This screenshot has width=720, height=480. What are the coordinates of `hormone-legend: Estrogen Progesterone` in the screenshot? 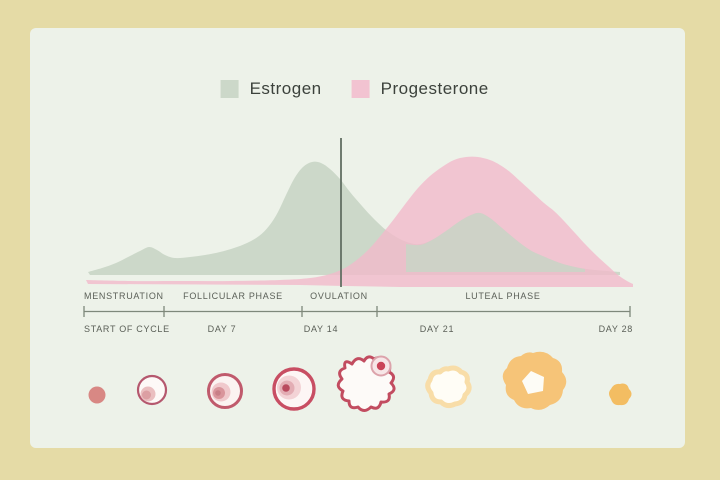 It's located at (354, 89).